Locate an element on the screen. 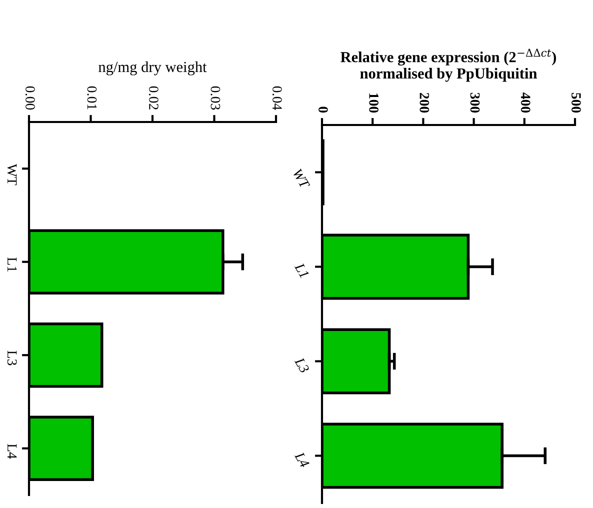  x-tick-label: 400 is located at coordinates (525, 102).